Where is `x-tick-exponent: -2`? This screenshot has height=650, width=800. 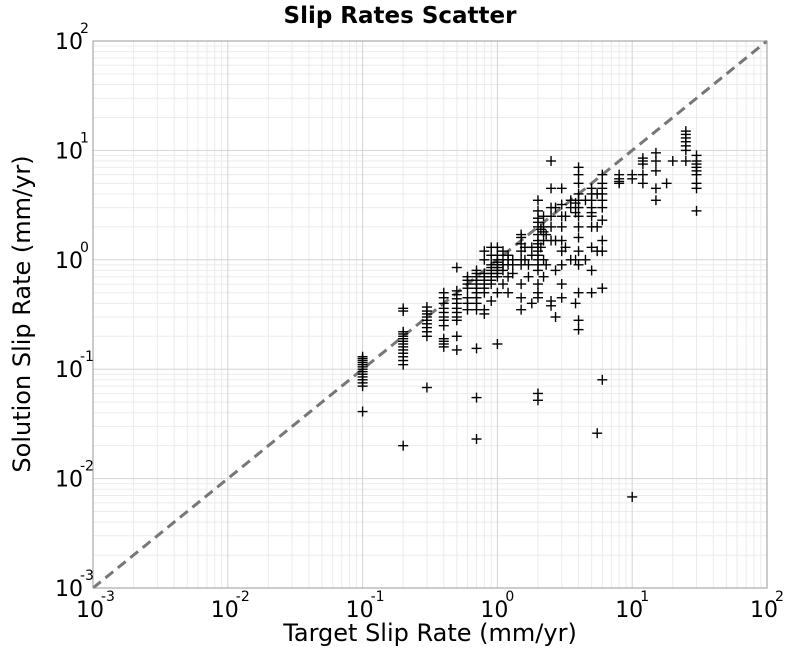 x-tick-exponent: -2 is located at coordinates (243, 597).